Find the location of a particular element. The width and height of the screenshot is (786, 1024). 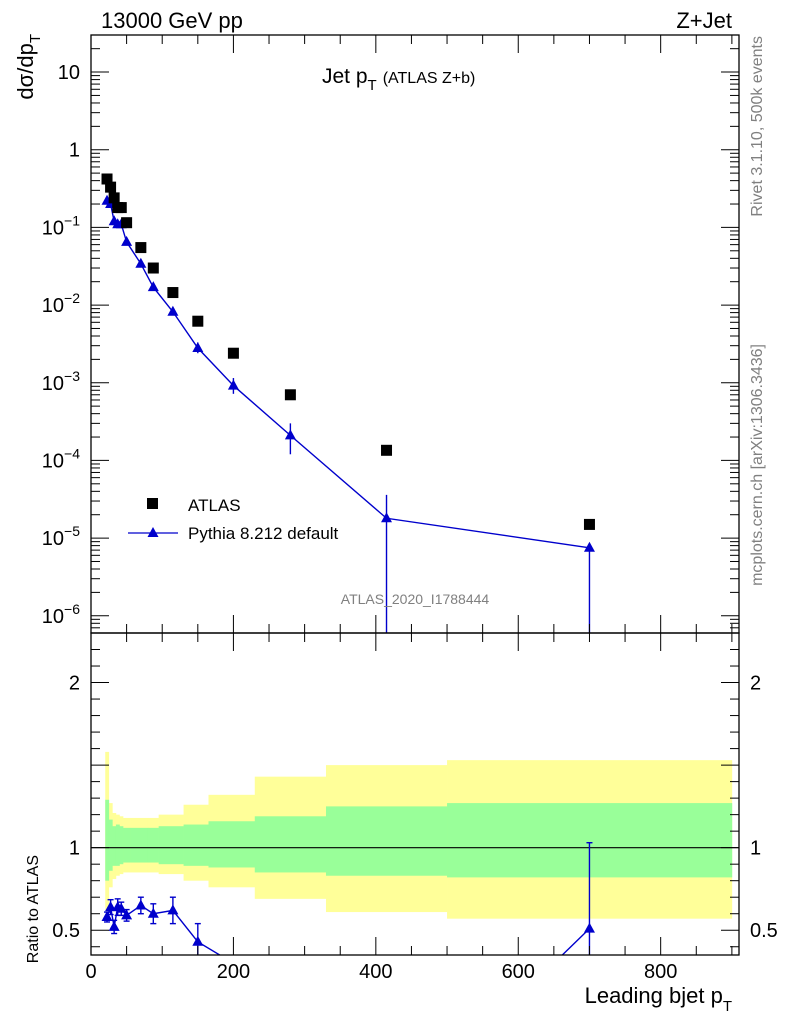

title-main: Jet p is located at coordinates (345, 76).